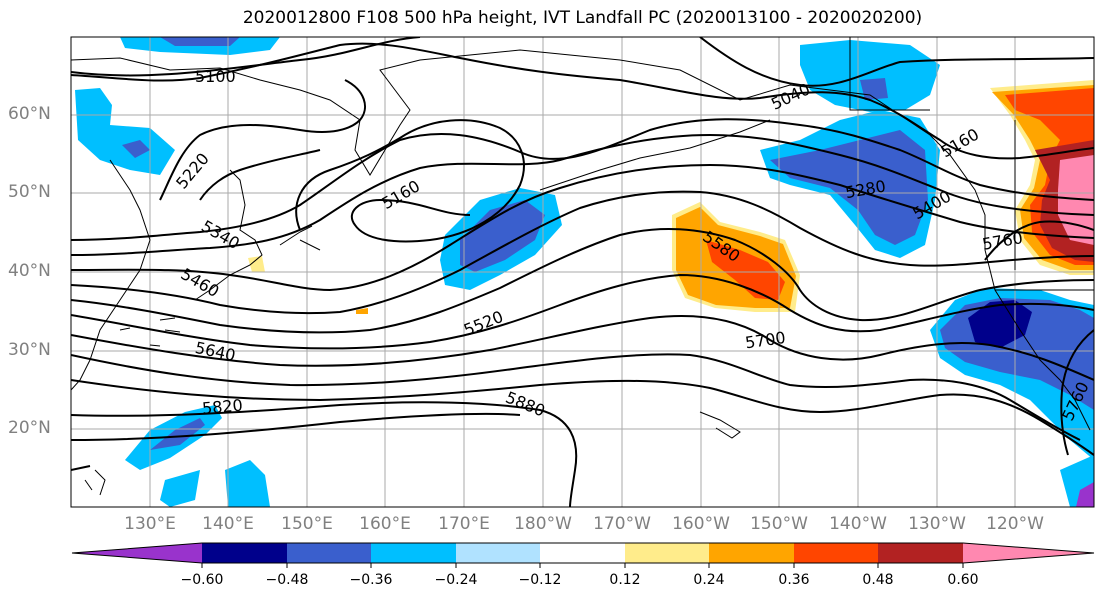  What do you see at coordinates (622, 524) in the screenshot?
I see `lon-label: 170°W` at bounding box center [622, 524].